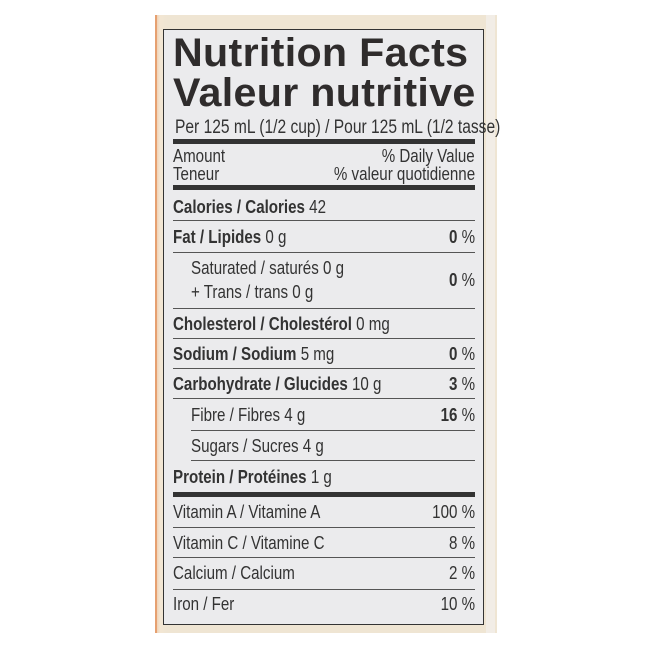 Image resolution: width=650 pixels, height=650 pixels. What do you see at coordinates (204, 604) in the screenshot?
I see `row-iron: Iron / Fer` at bounding box center [204, 604].